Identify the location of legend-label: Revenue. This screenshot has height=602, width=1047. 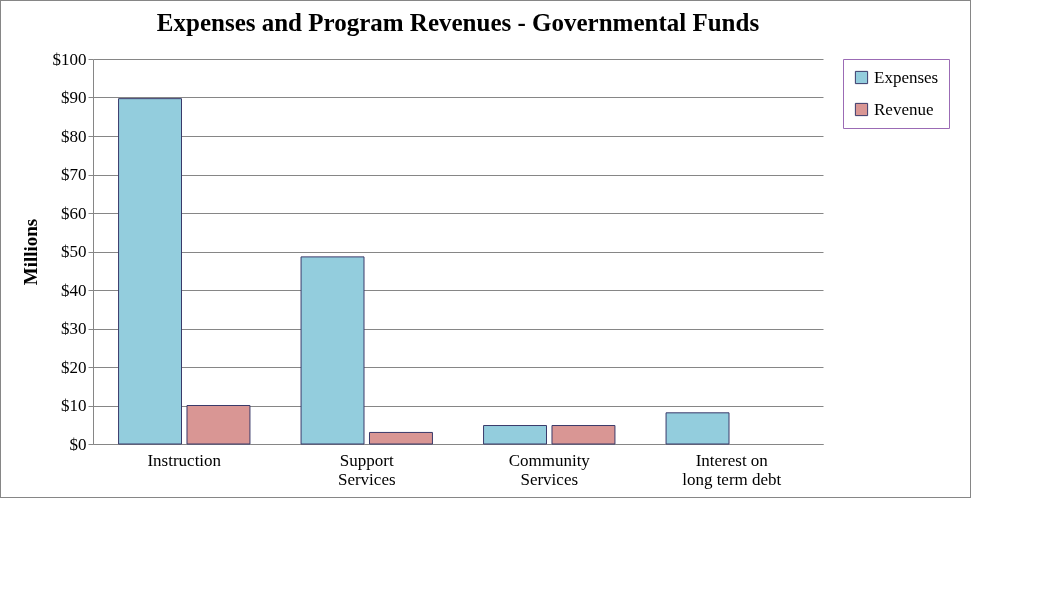
(904, 109).